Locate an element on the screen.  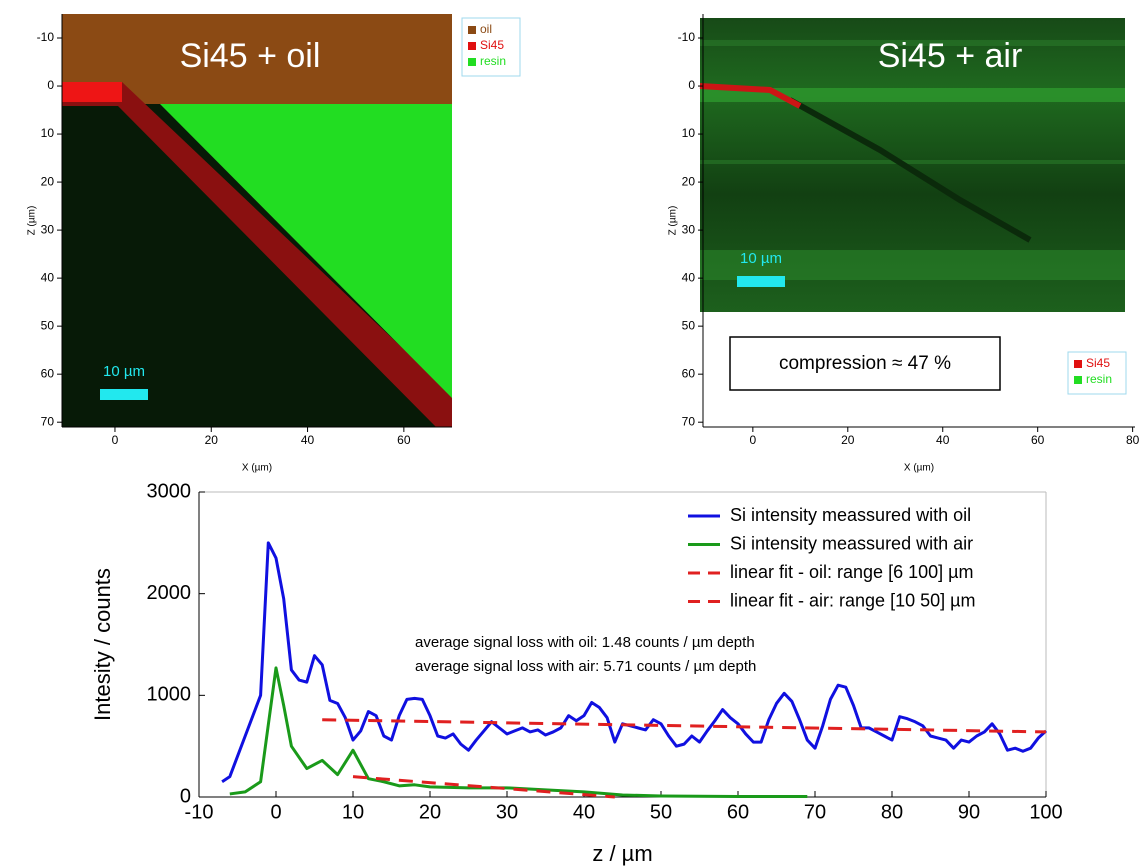
y-axis-label: Intesity / counts is located at coordinates (102, 644).